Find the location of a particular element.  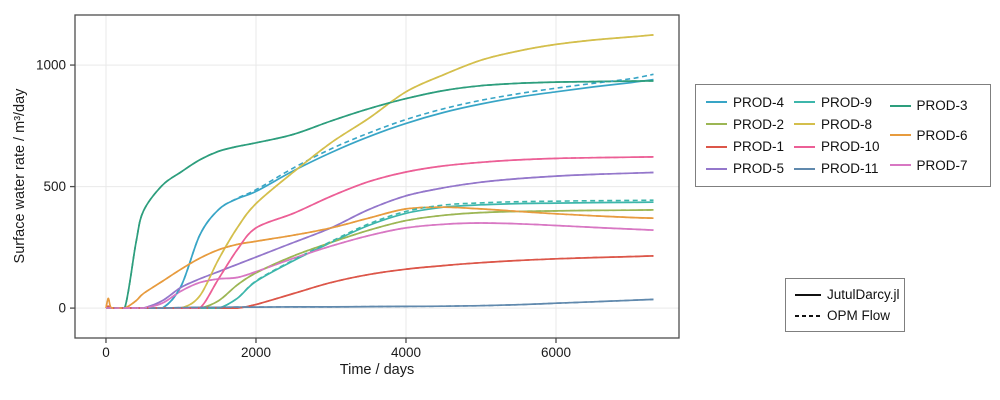

legend-label: PROD-11 is located at coordinates (850, 169).